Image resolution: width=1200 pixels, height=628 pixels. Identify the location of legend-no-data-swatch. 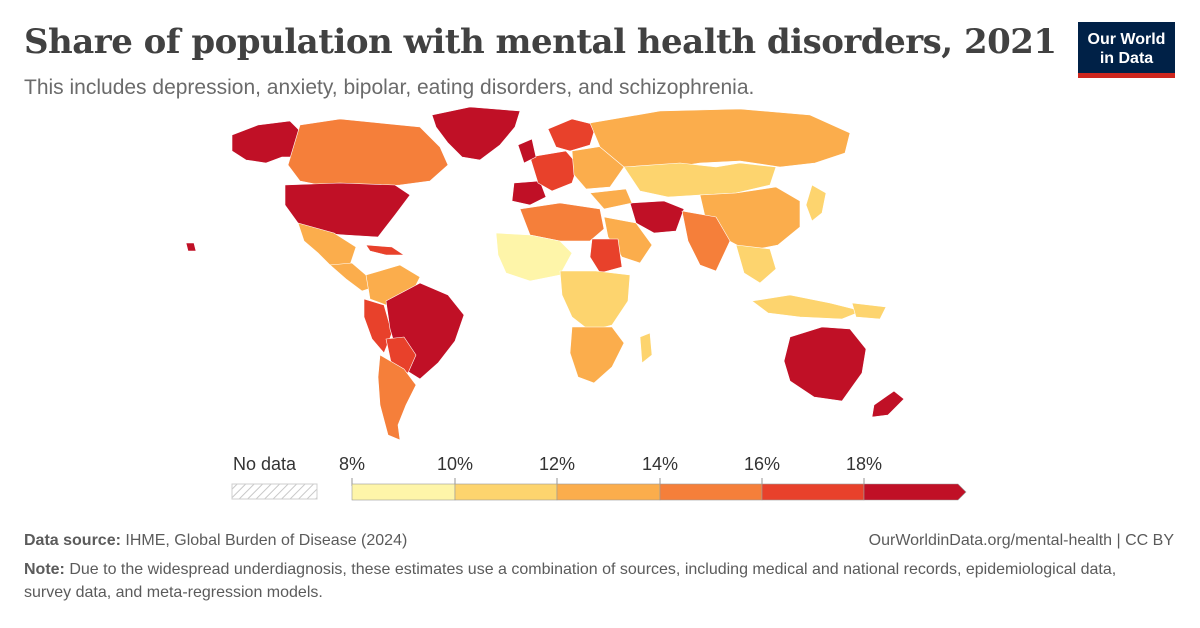
(274, 491).